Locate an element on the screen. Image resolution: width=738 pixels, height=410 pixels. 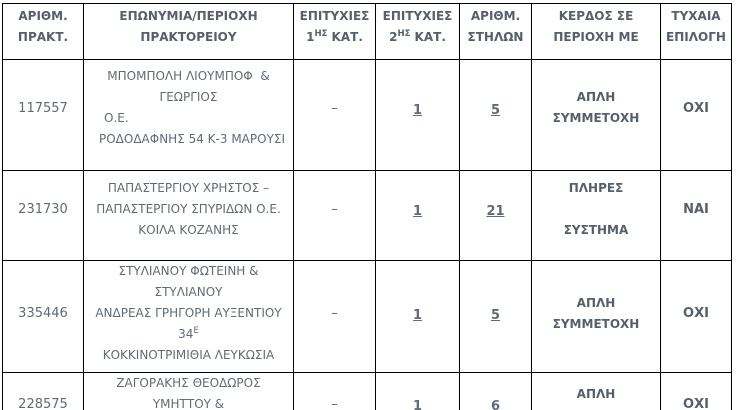
header-line: ΣΤΗΛΩΝ is located at coordinates (495, 36).